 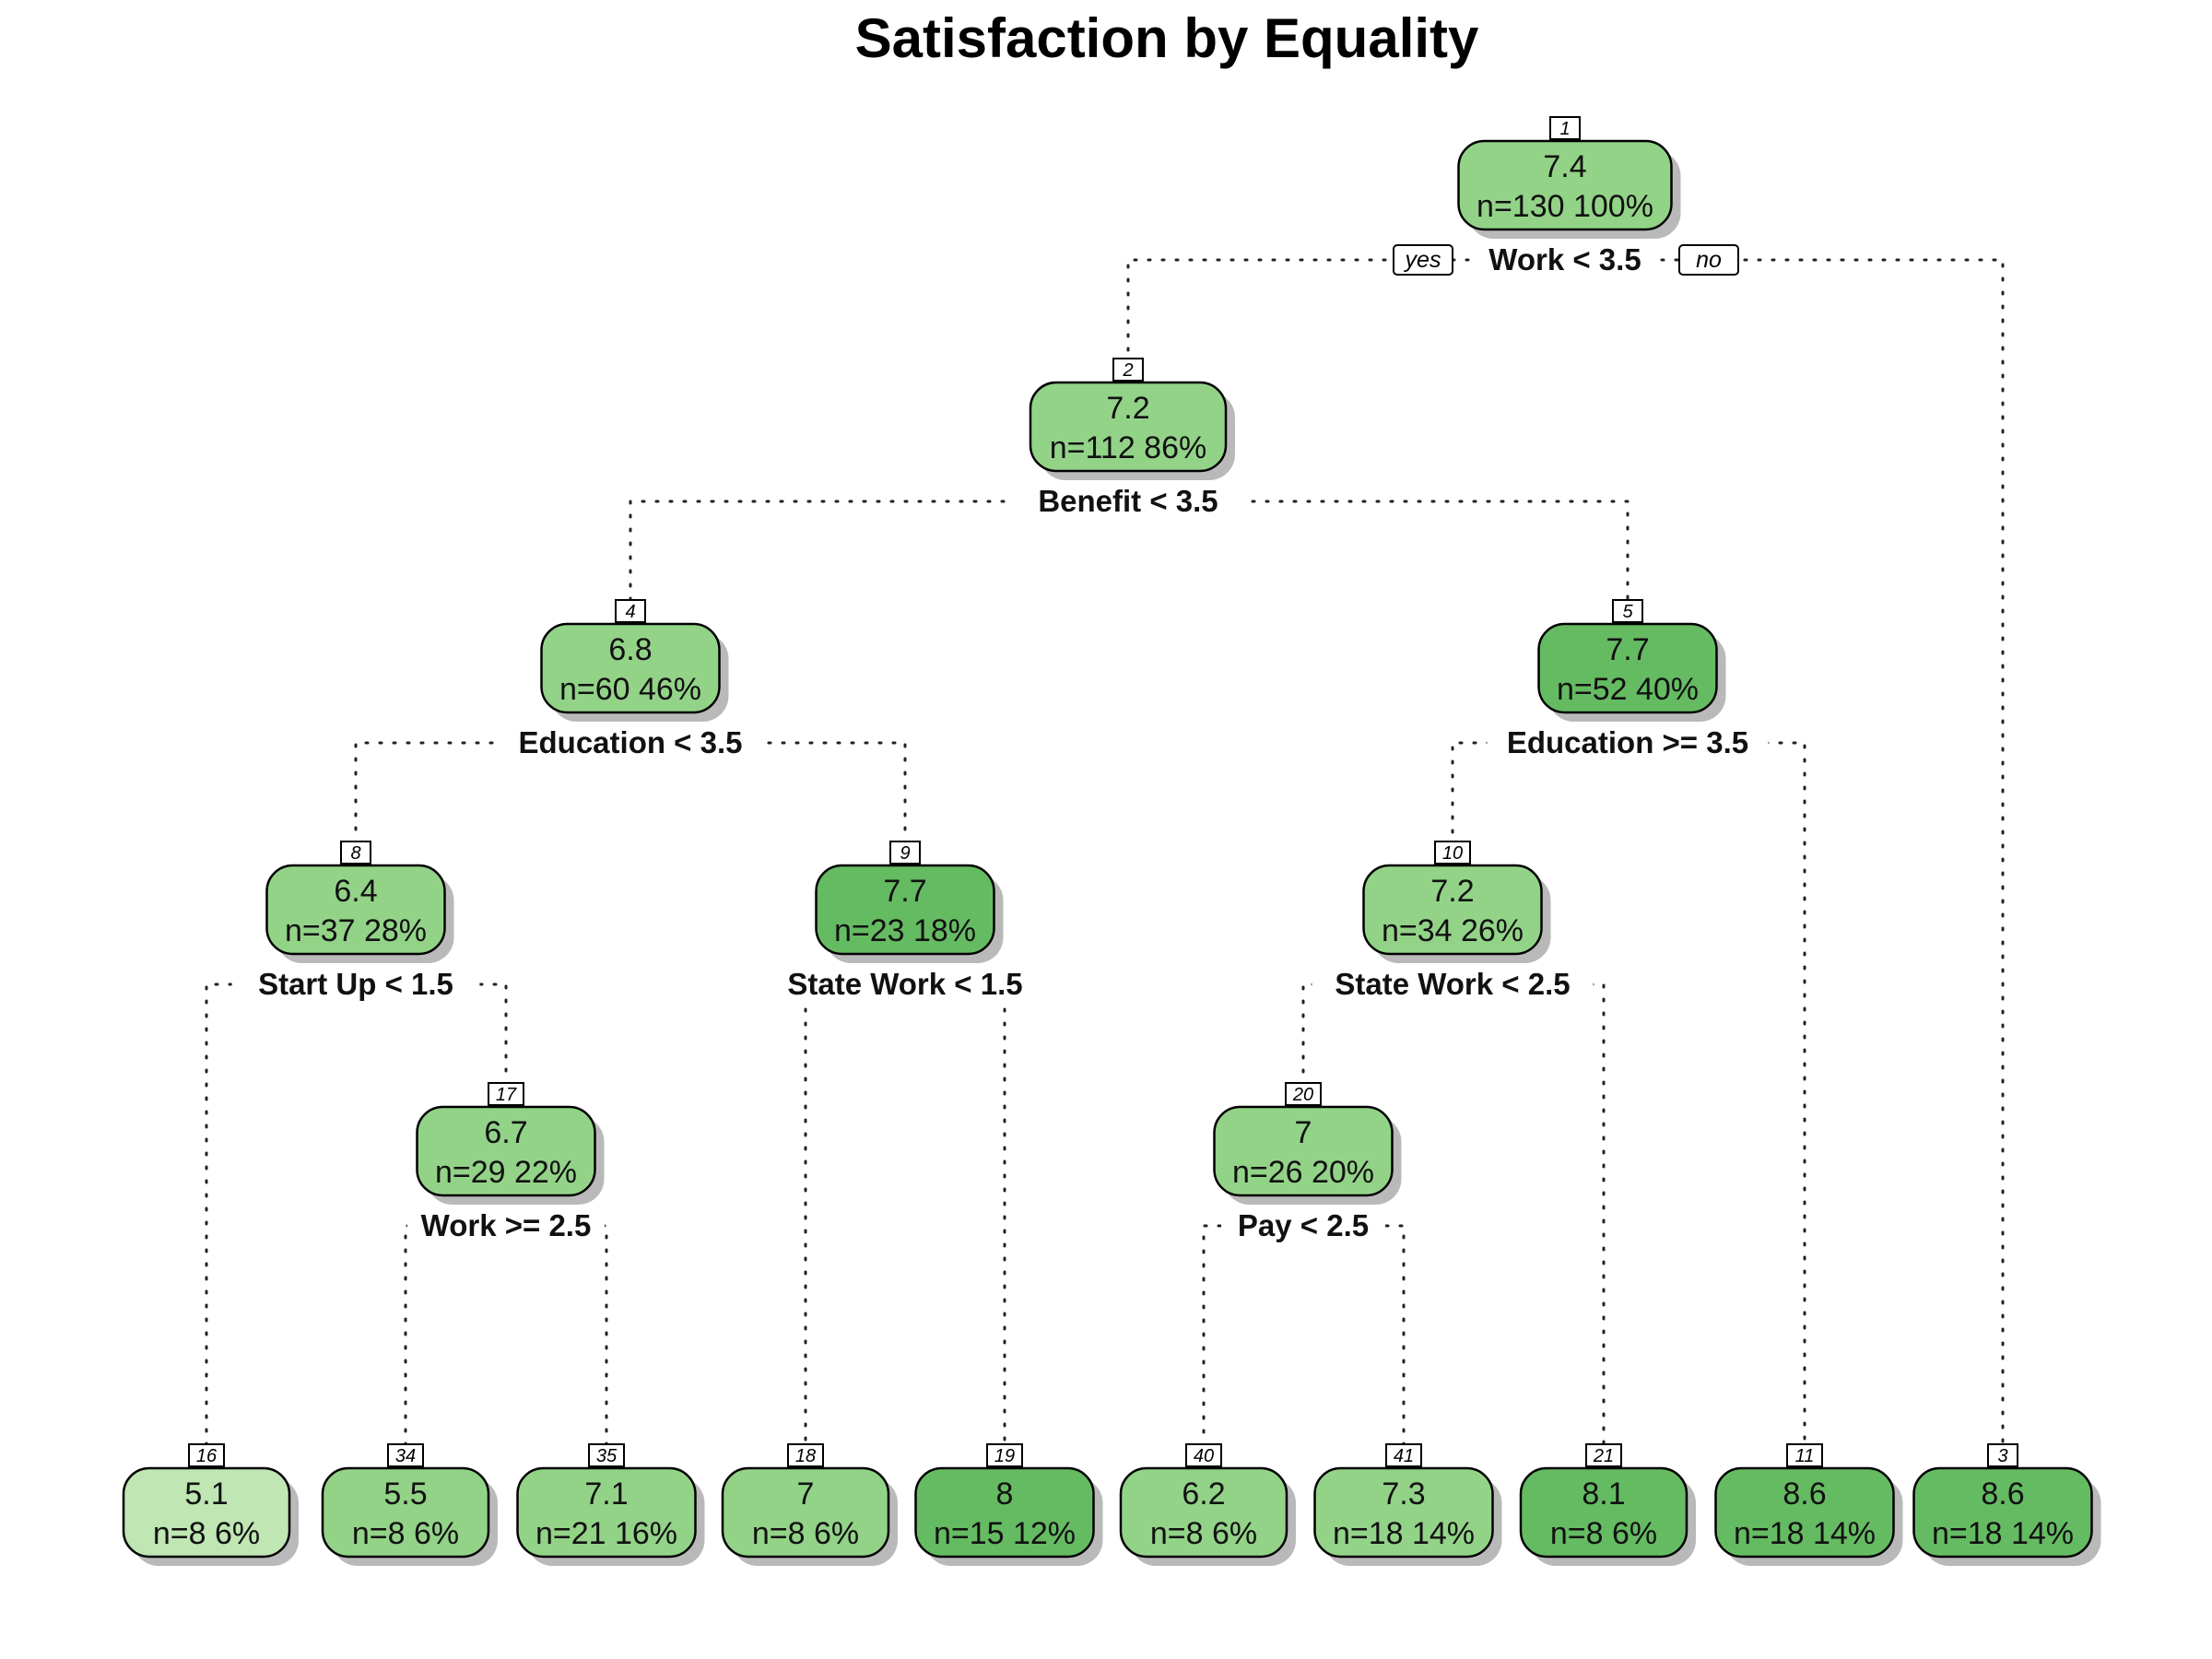 I want to click on node-id: 19, so click(x=1004, y=1456).